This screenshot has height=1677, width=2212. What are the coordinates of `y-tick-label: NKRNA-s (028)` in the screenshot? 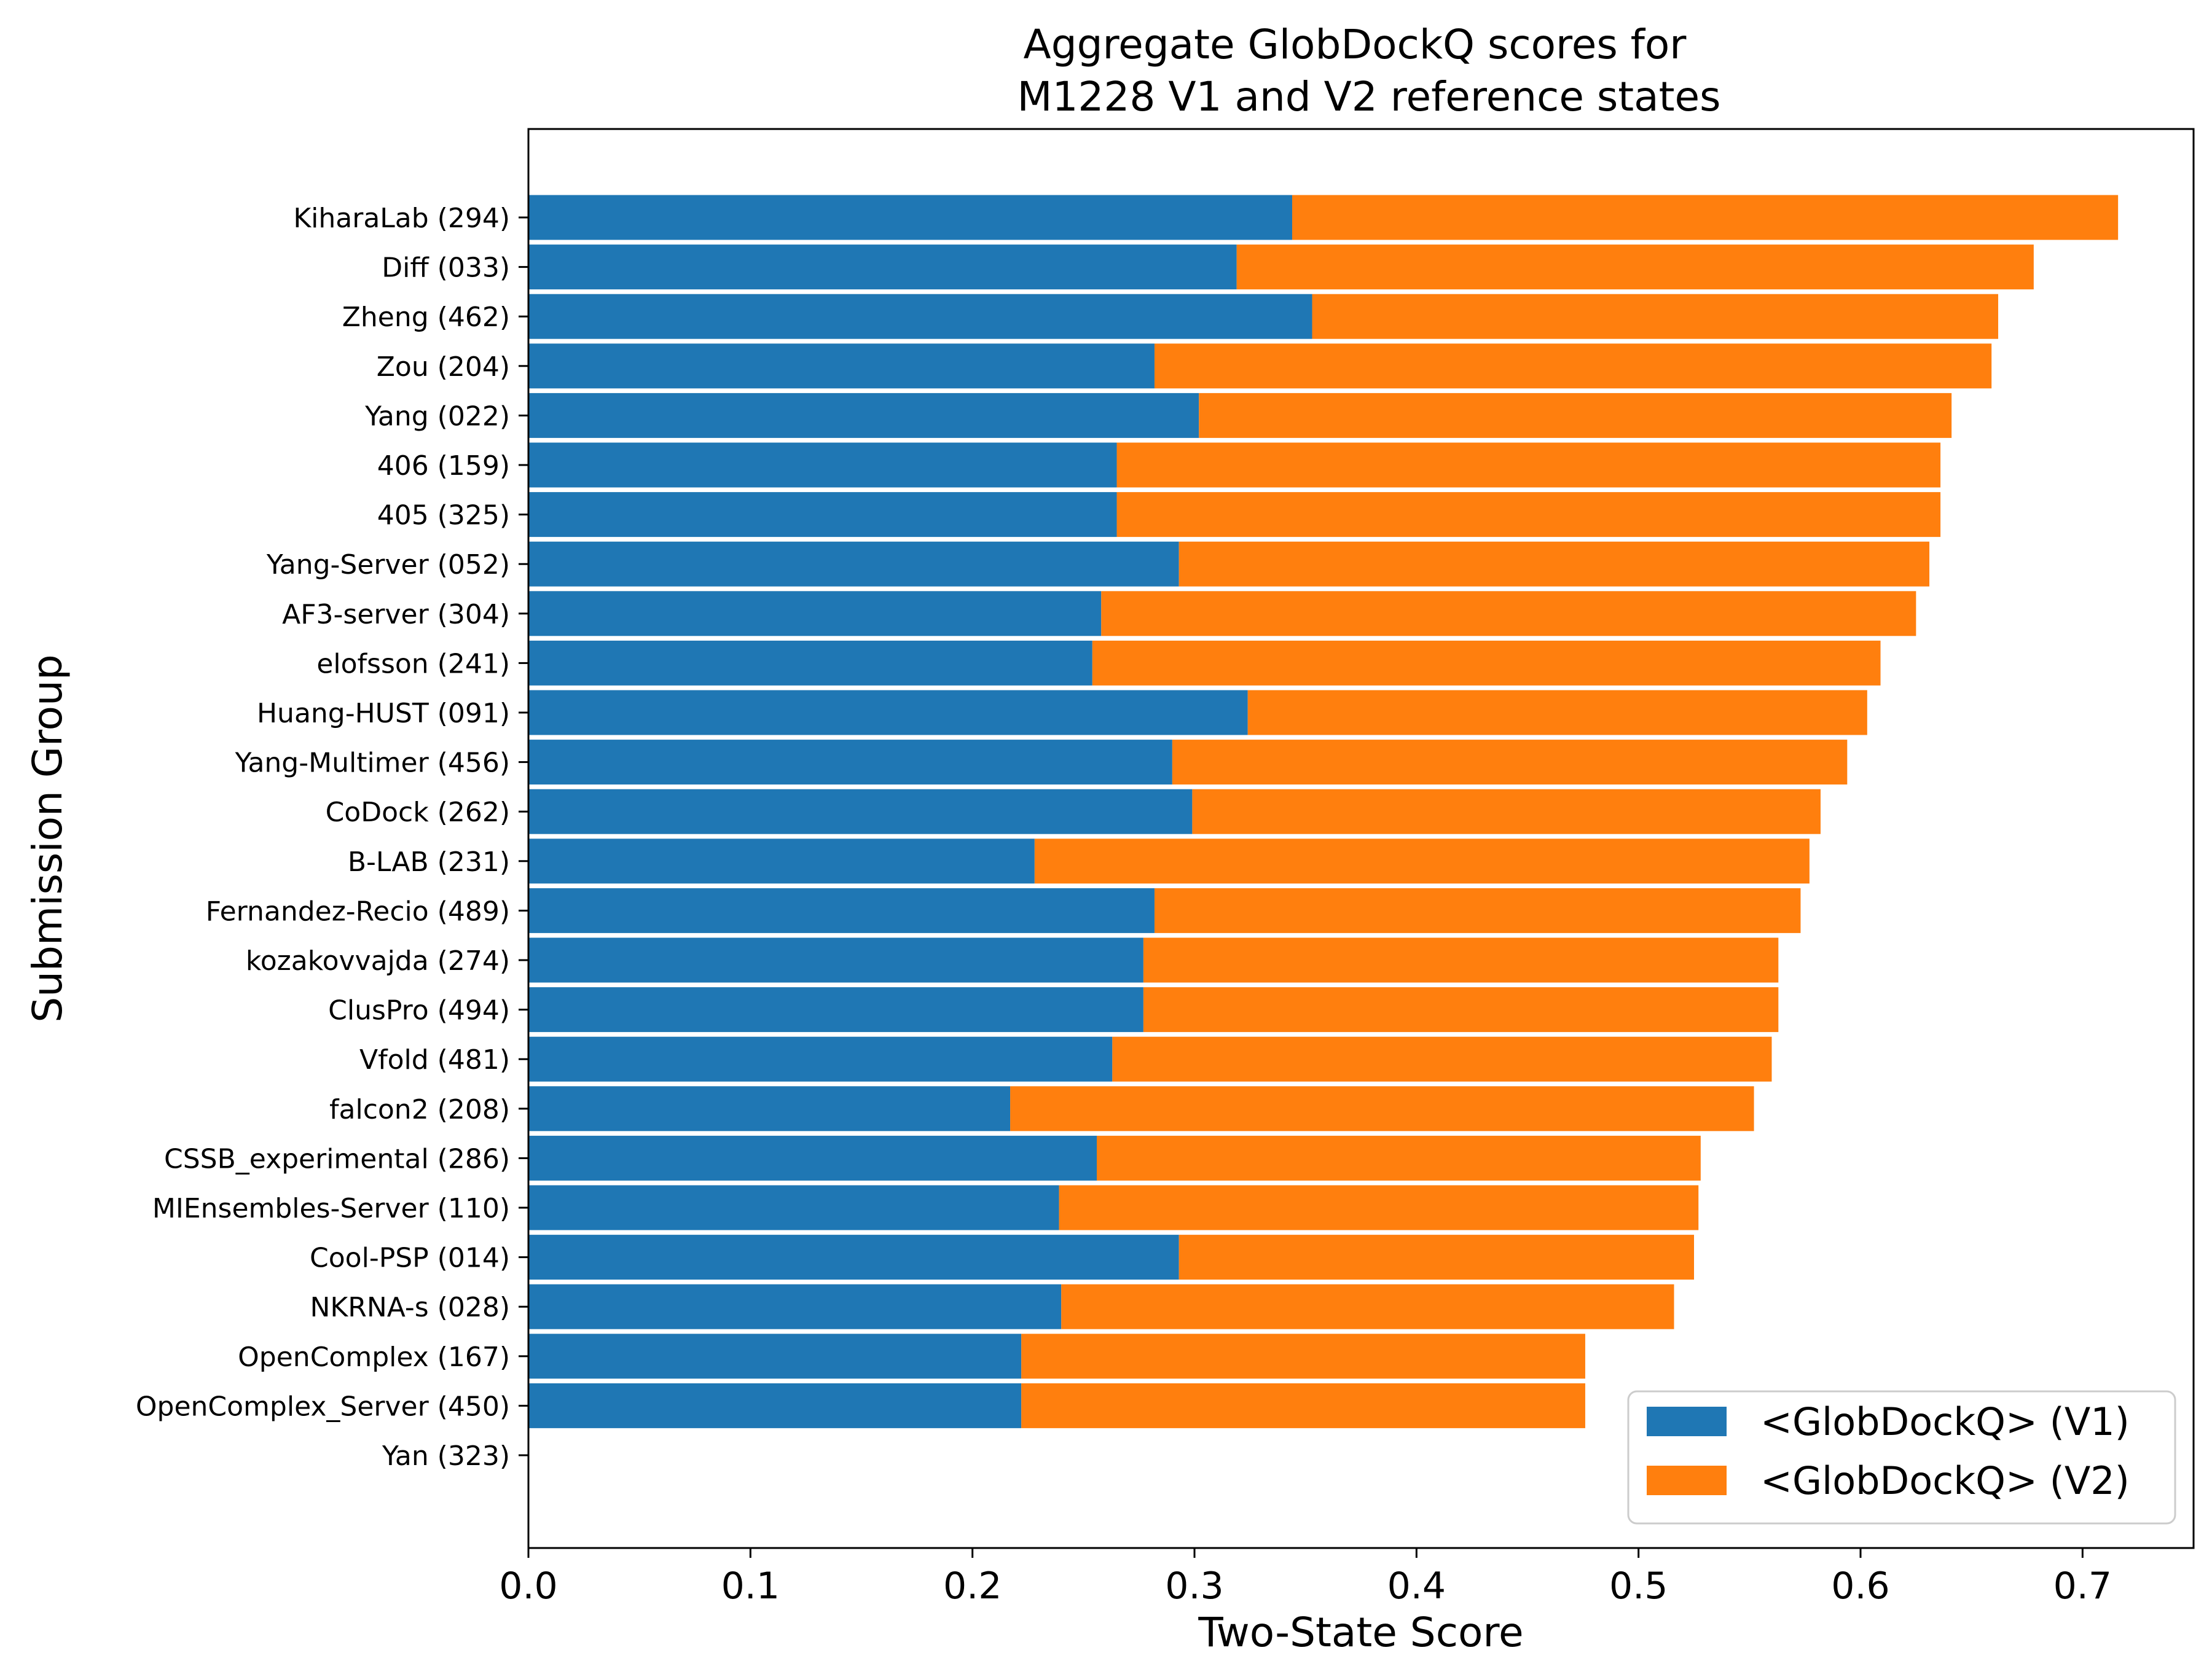 It's located at (410, 1308).